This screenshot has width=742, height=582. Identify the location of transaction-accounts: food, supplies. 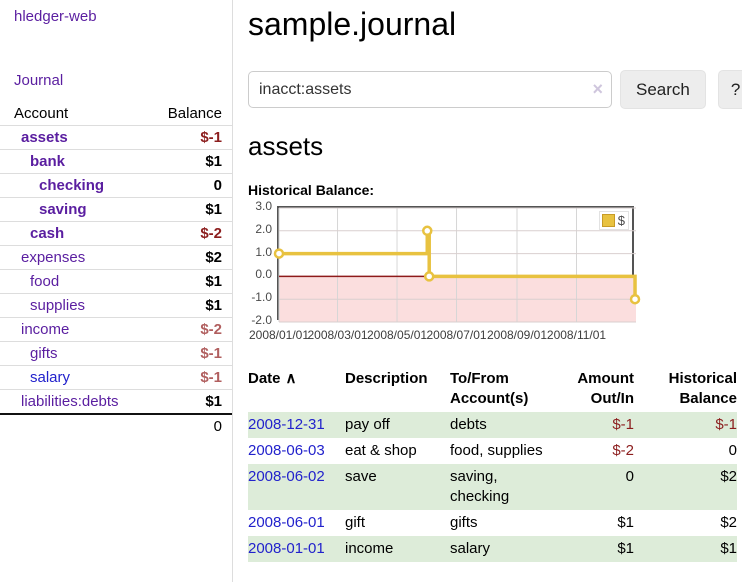
(496, 450).